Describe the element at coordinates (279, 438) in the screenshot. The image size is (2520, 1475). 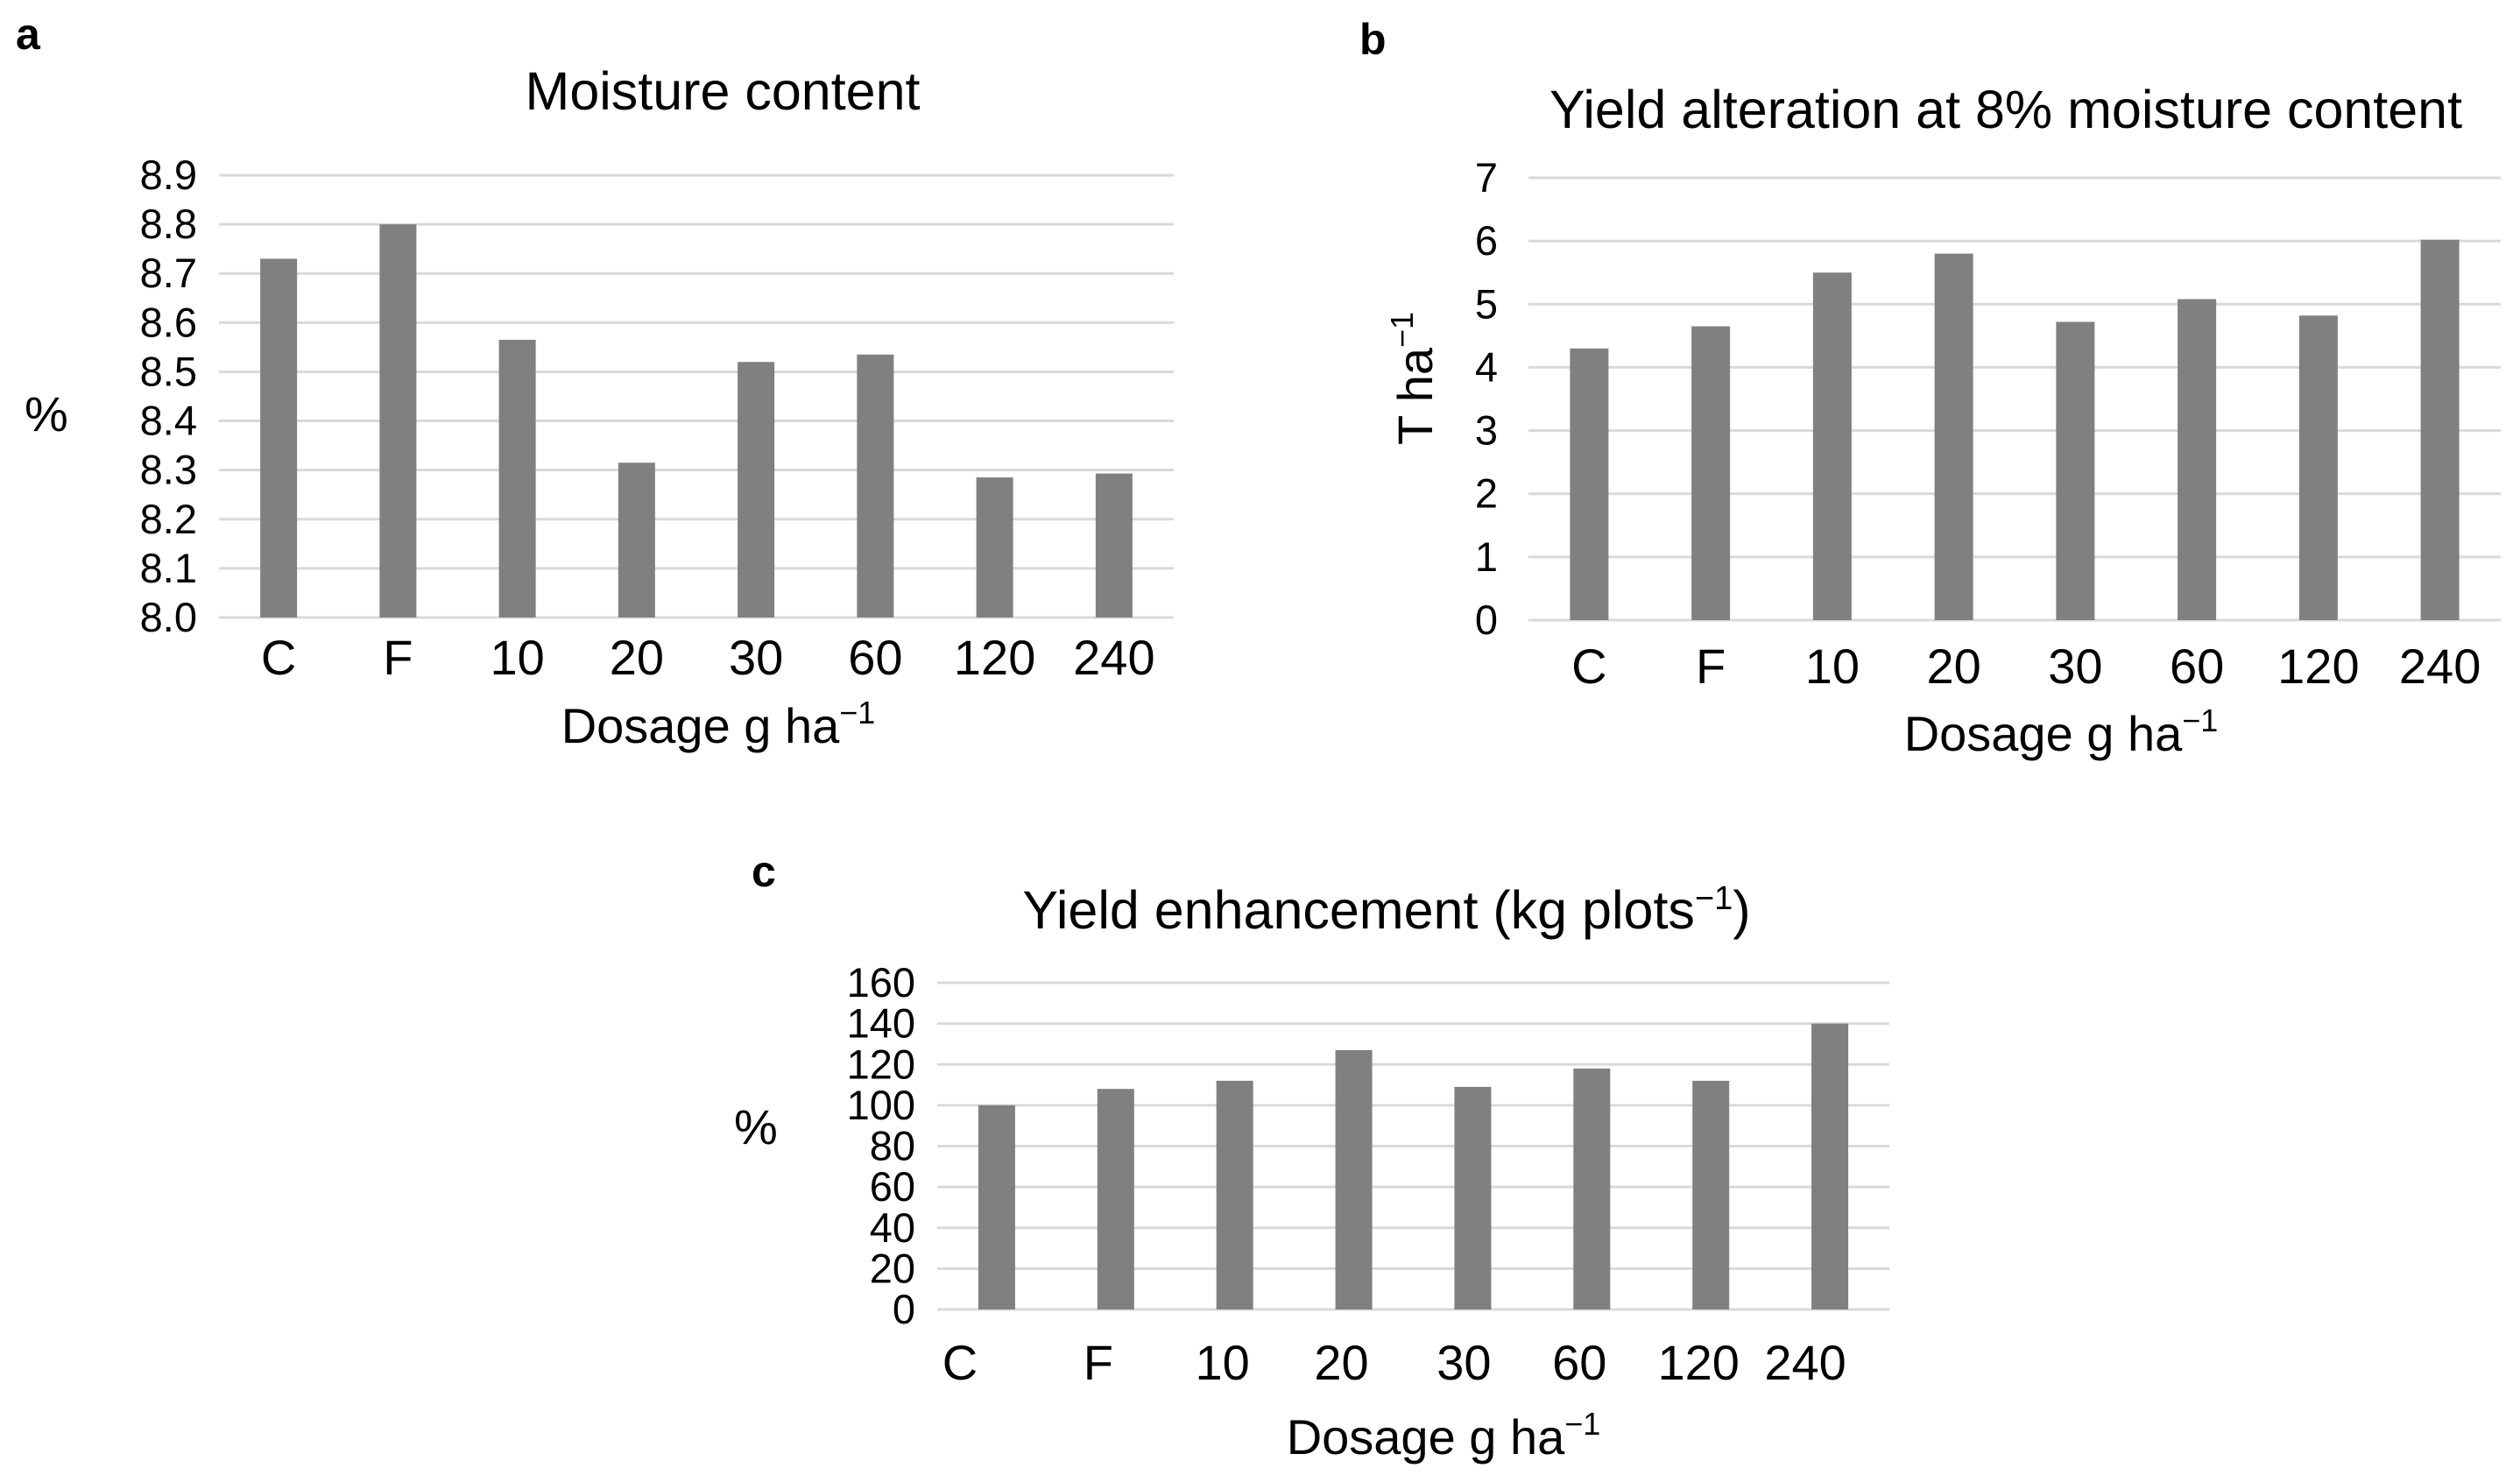
I see `panel-a-bar-c` at that location.